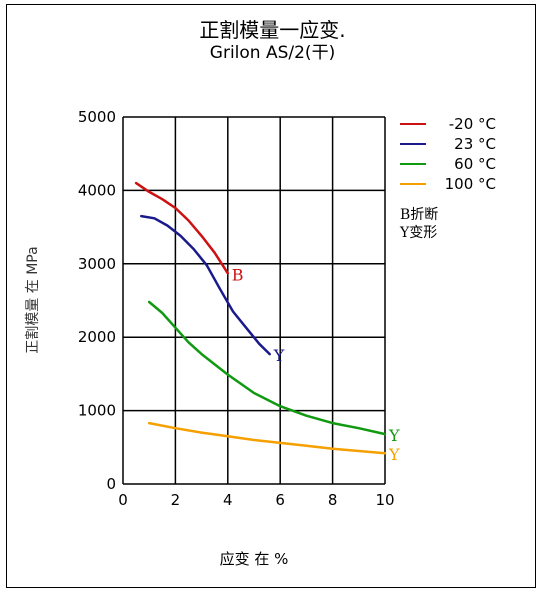 Image resolution: width=545 pixels, height=592 pixels. What do you see at coordinates (384, 500) in the screenshot?
I see `x-tick-label: 10` at bounding box center [384, 500].